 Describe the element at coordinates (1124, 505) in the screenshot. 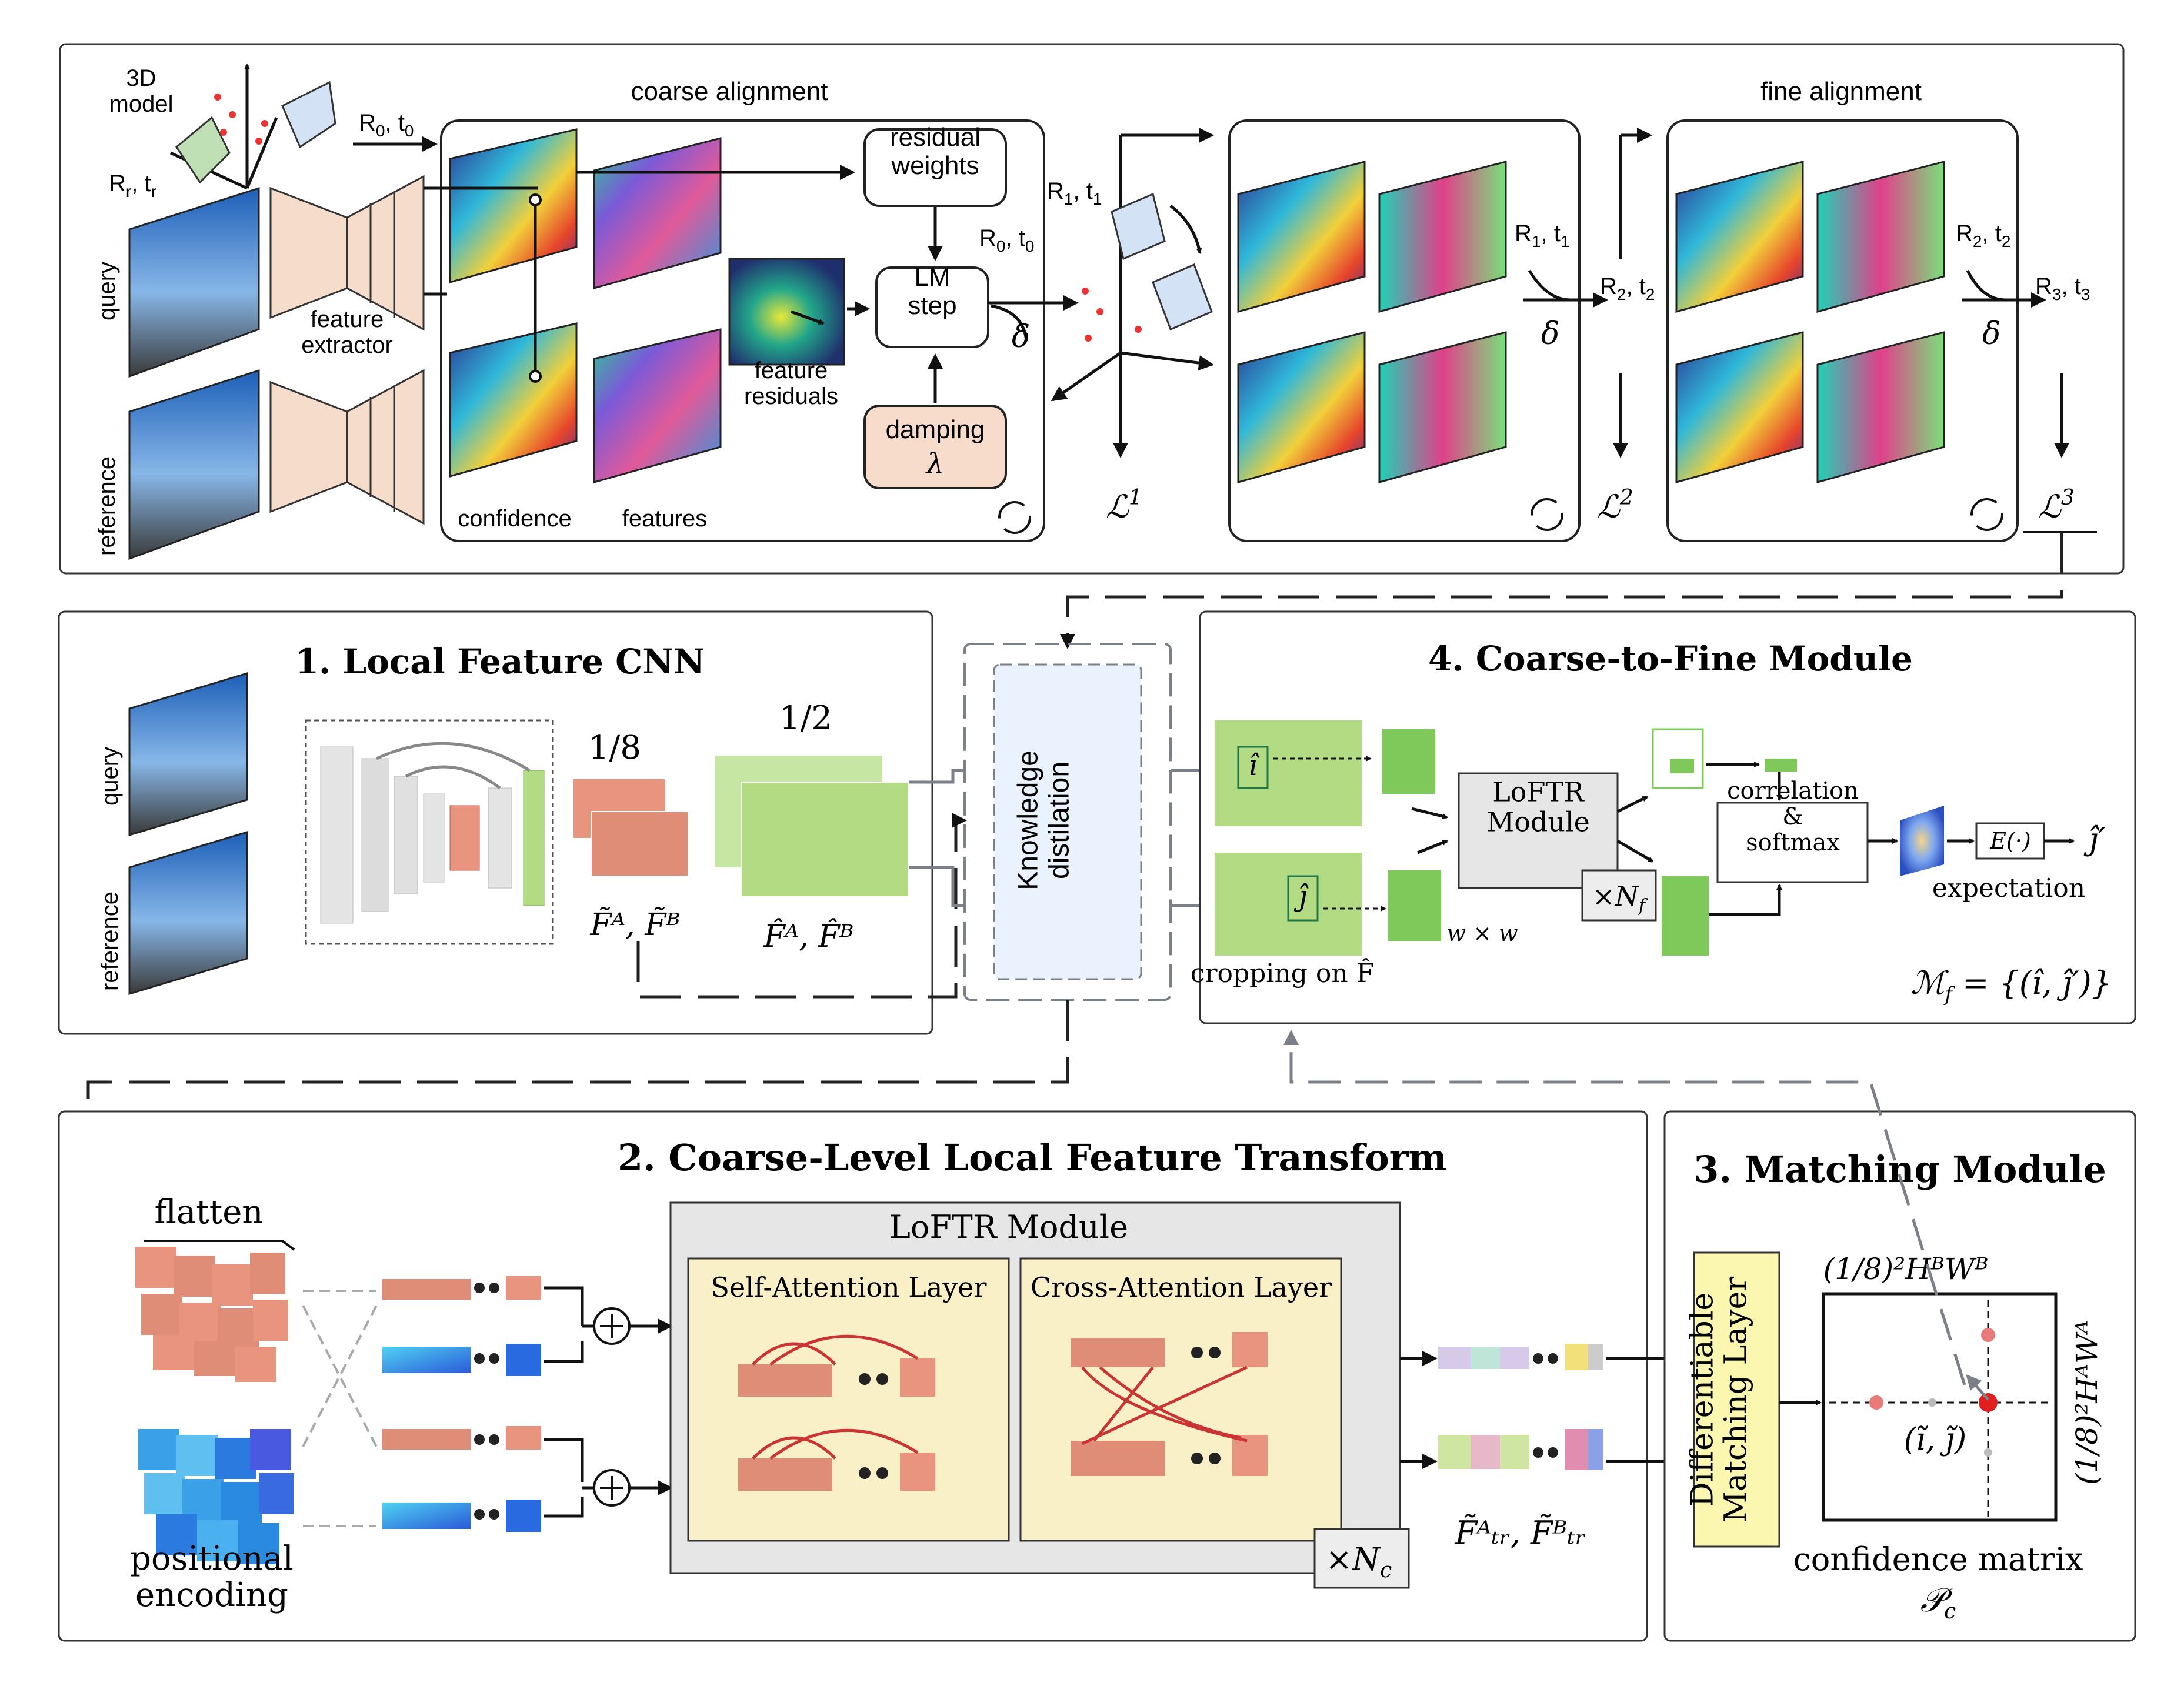

I see `loss-1: ℒ1` at that location.